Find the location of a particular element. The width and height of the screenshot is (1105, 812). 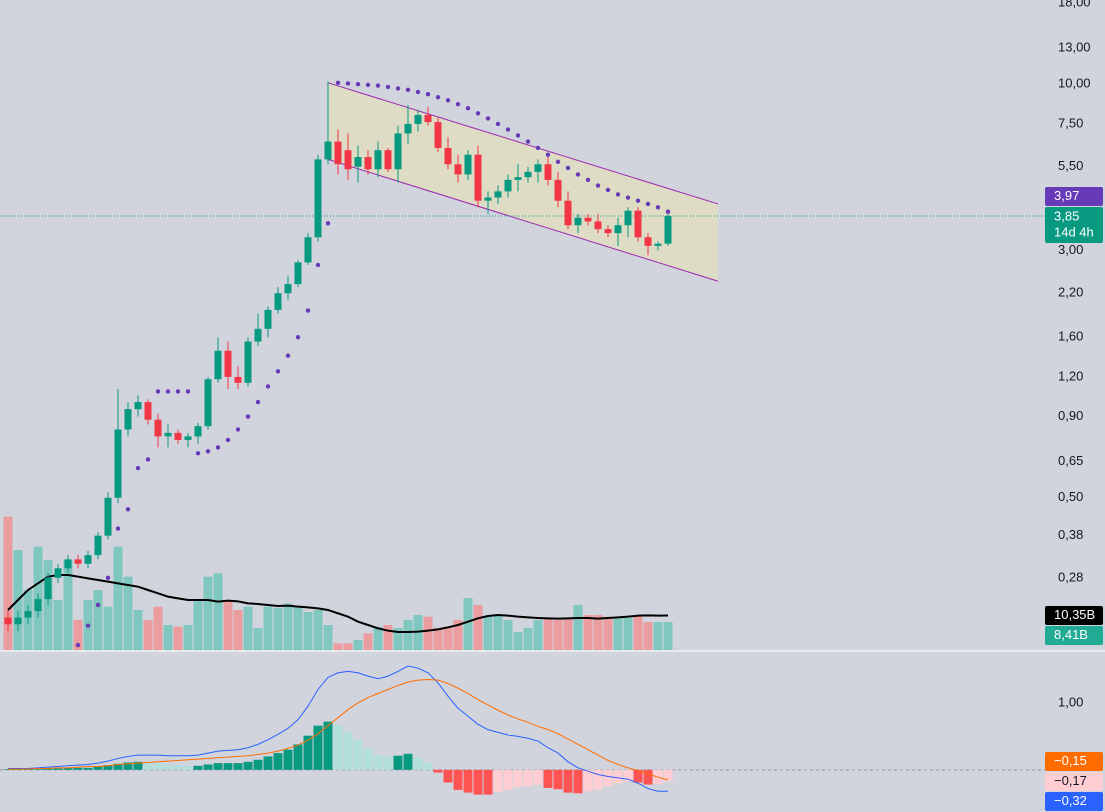

channel-line is located at coordinates (523, 143).